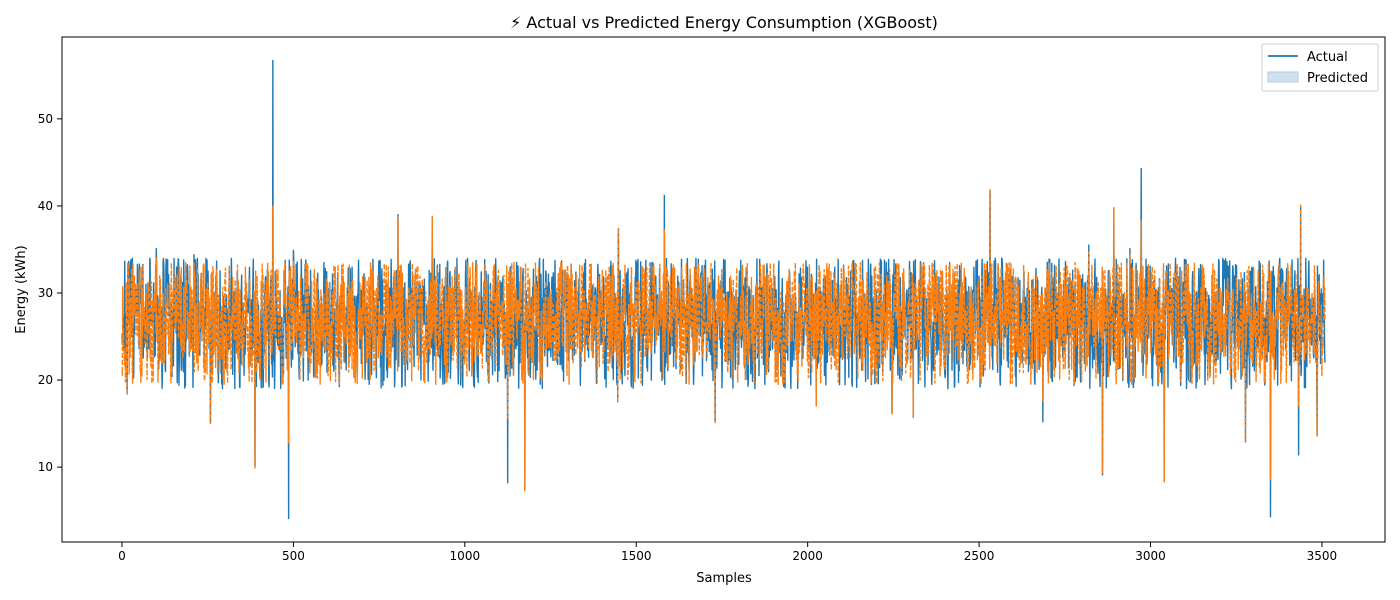  Describe the element at coordinates (979, 556) in the screenshot. I see `x-tick-label: 2500` at that location.